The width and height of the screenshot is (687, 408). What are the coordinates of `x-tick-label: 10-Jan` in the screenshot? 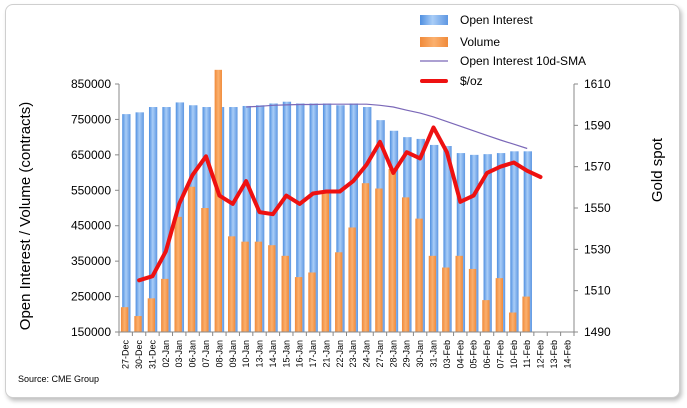 It's located at (246, 354).